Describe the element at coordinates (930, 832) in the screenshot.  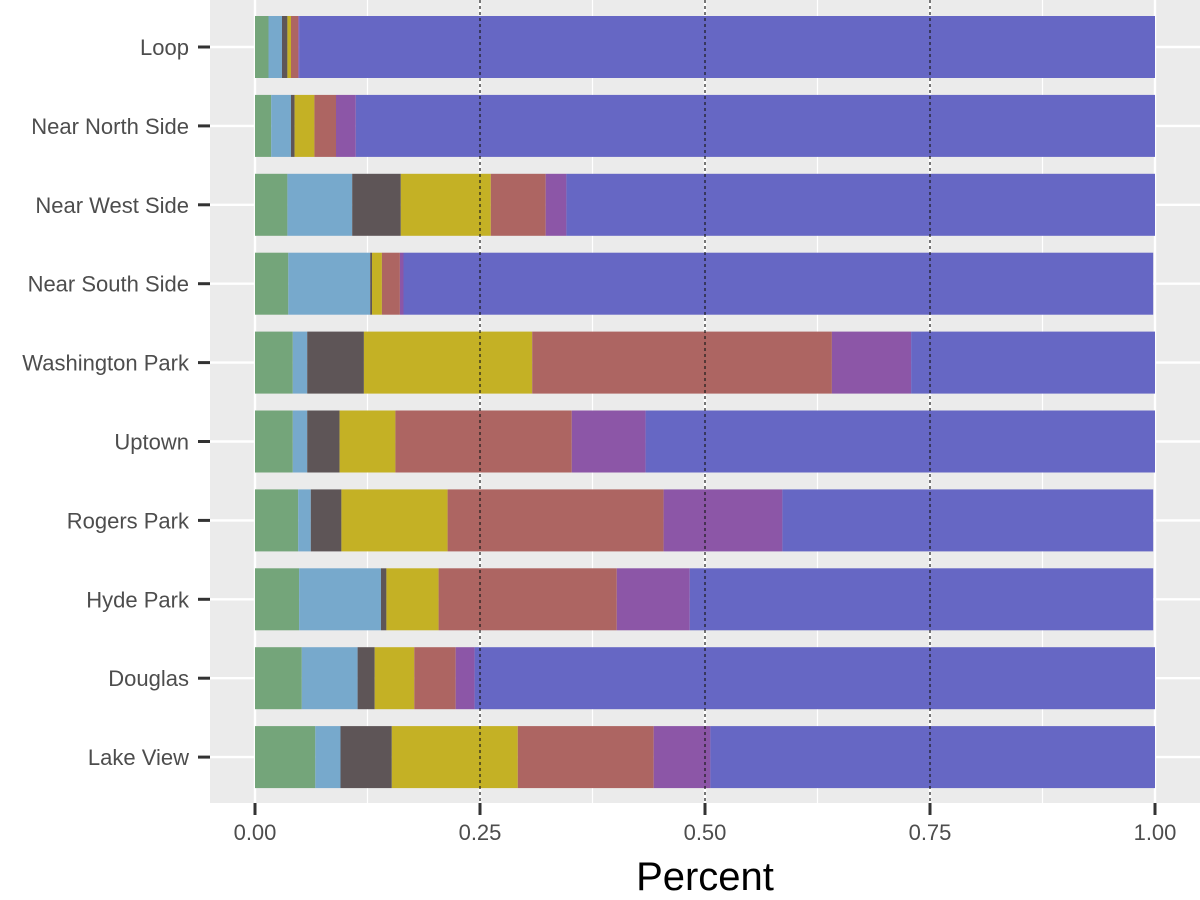
I see `x-tick-label: 0.75` at that location.